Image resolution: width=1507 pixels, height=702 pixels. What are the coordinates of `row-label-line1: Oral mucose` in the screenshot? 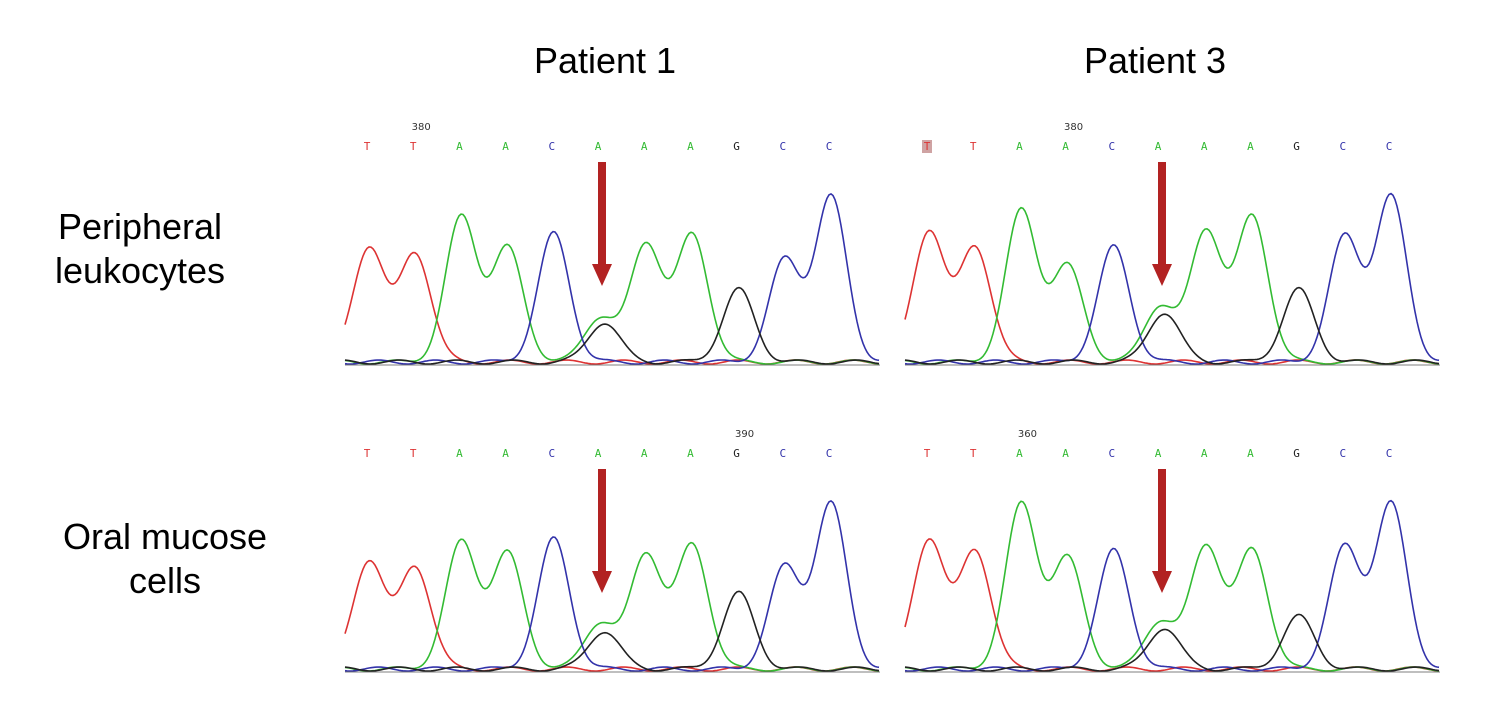 It's located at (165, 536).